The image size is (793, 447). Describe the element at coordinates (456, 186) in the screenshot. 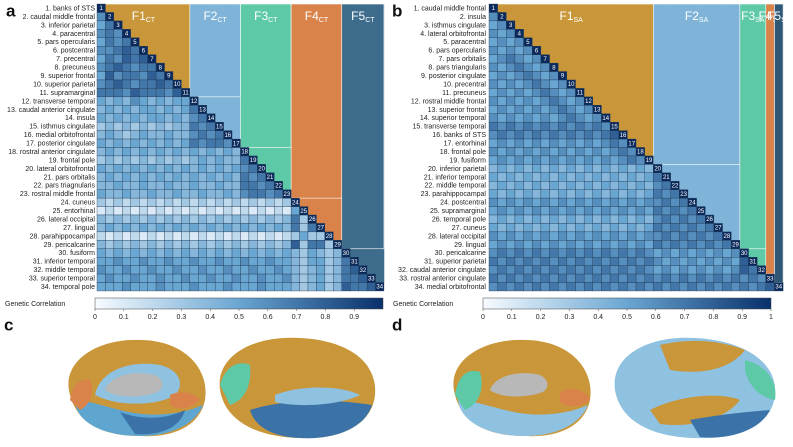

I see `region-label: 22. middle temporal` at that location.